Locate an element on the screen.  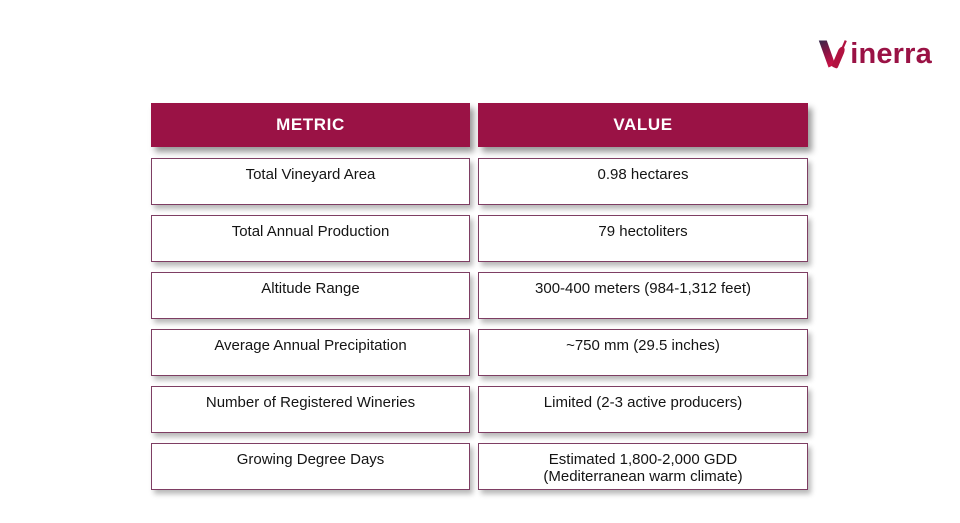
logo-text: inerra is located at coordinates (891, 54).